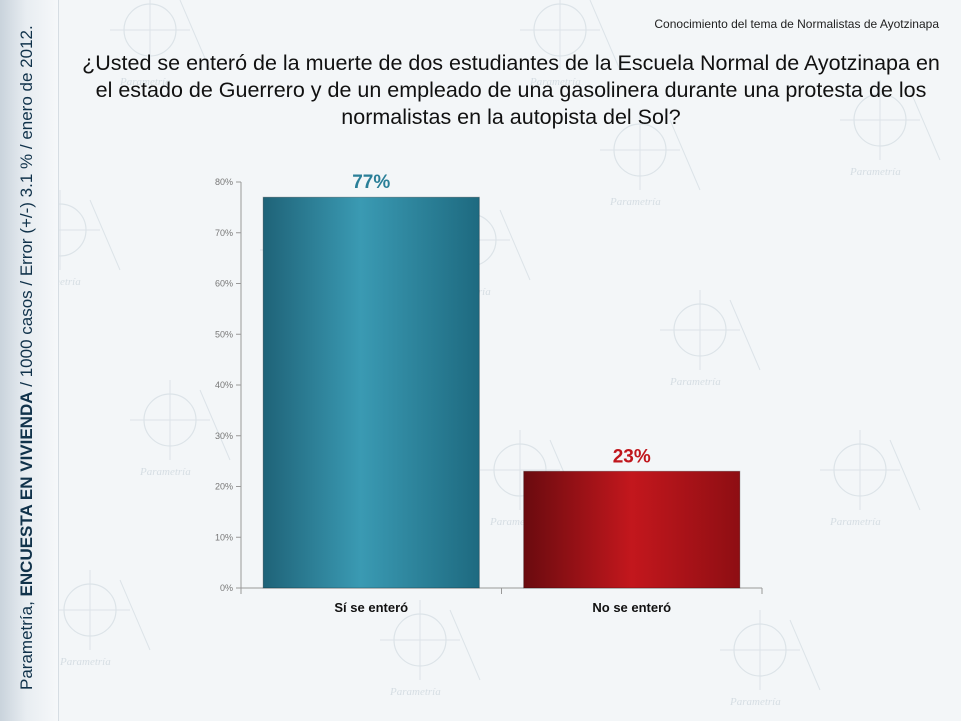 Image resolution: width=961 pixels, height=721 pixels. What do you see at coordinates (224, 284) in the screenshot?
I see `y-tick-label: 60%` at bounding box center [224, 284].